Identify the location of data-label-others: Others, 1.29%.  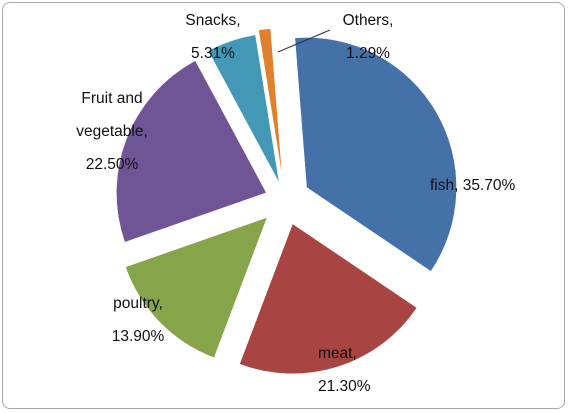
(368, 37).